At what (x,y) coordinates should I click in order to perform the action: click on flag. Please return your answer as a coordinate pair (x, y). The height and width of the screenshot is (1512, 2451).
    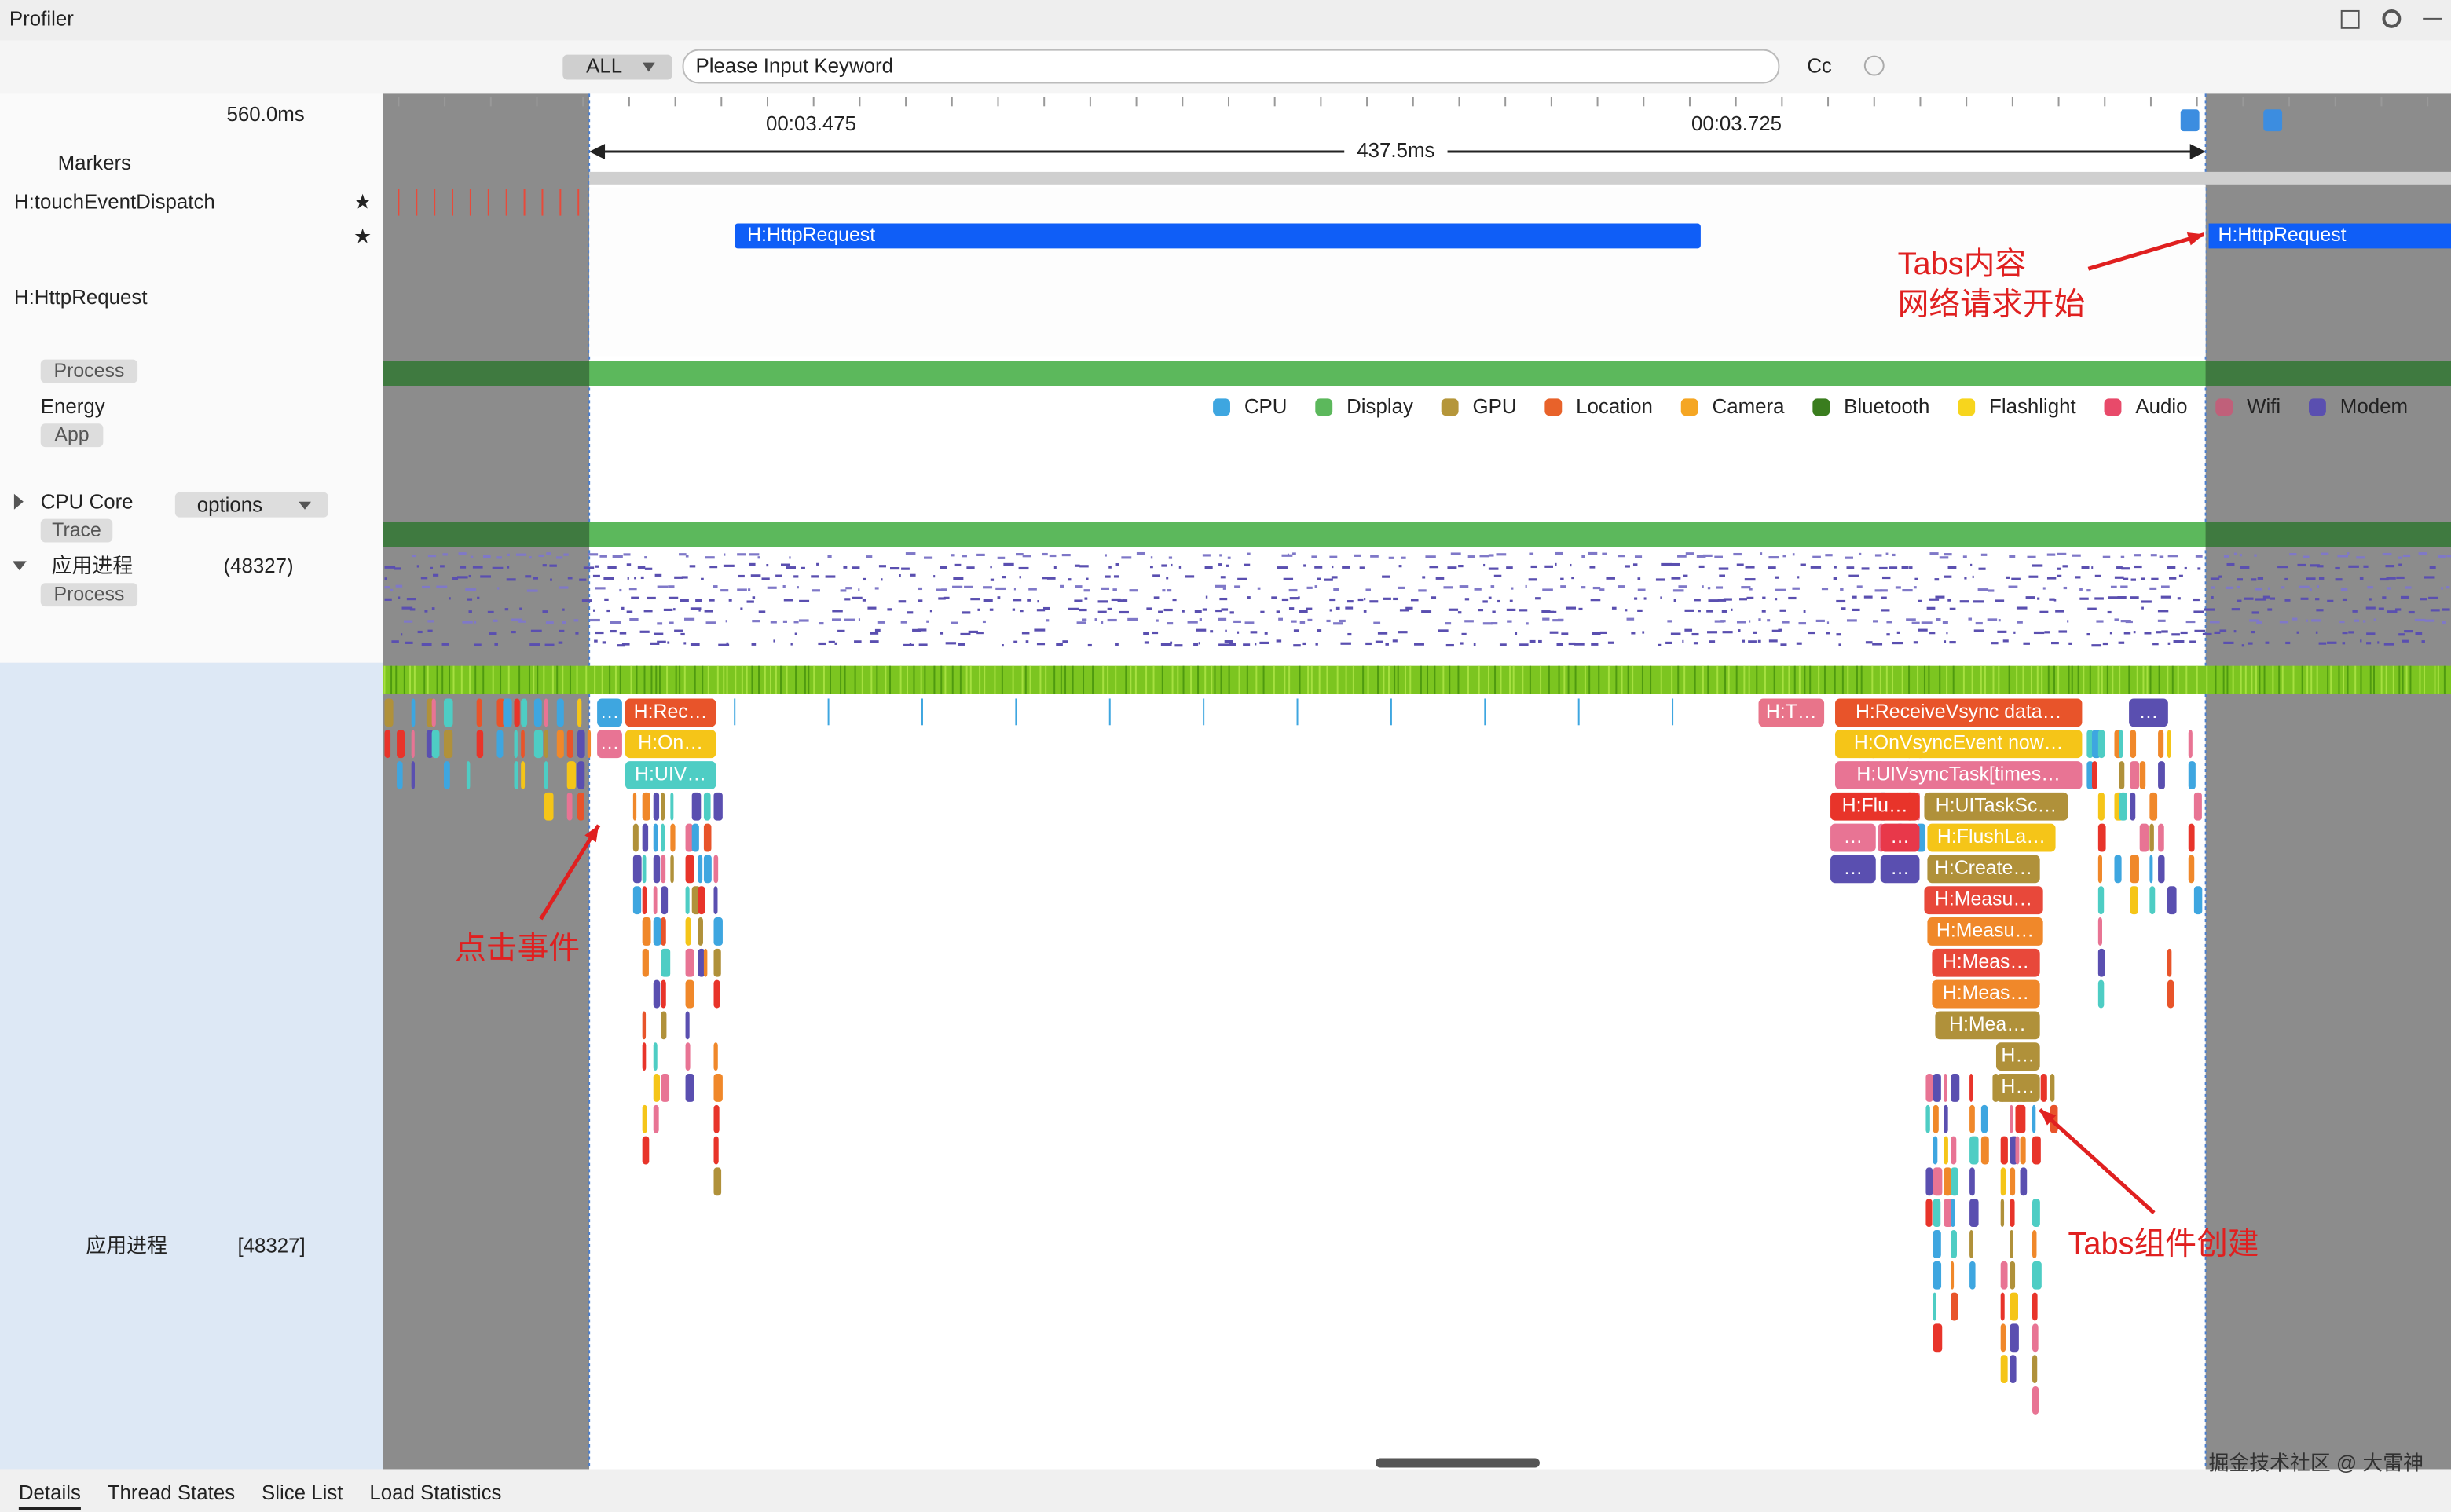
    Looking at the image, I should click on (2273, 120).